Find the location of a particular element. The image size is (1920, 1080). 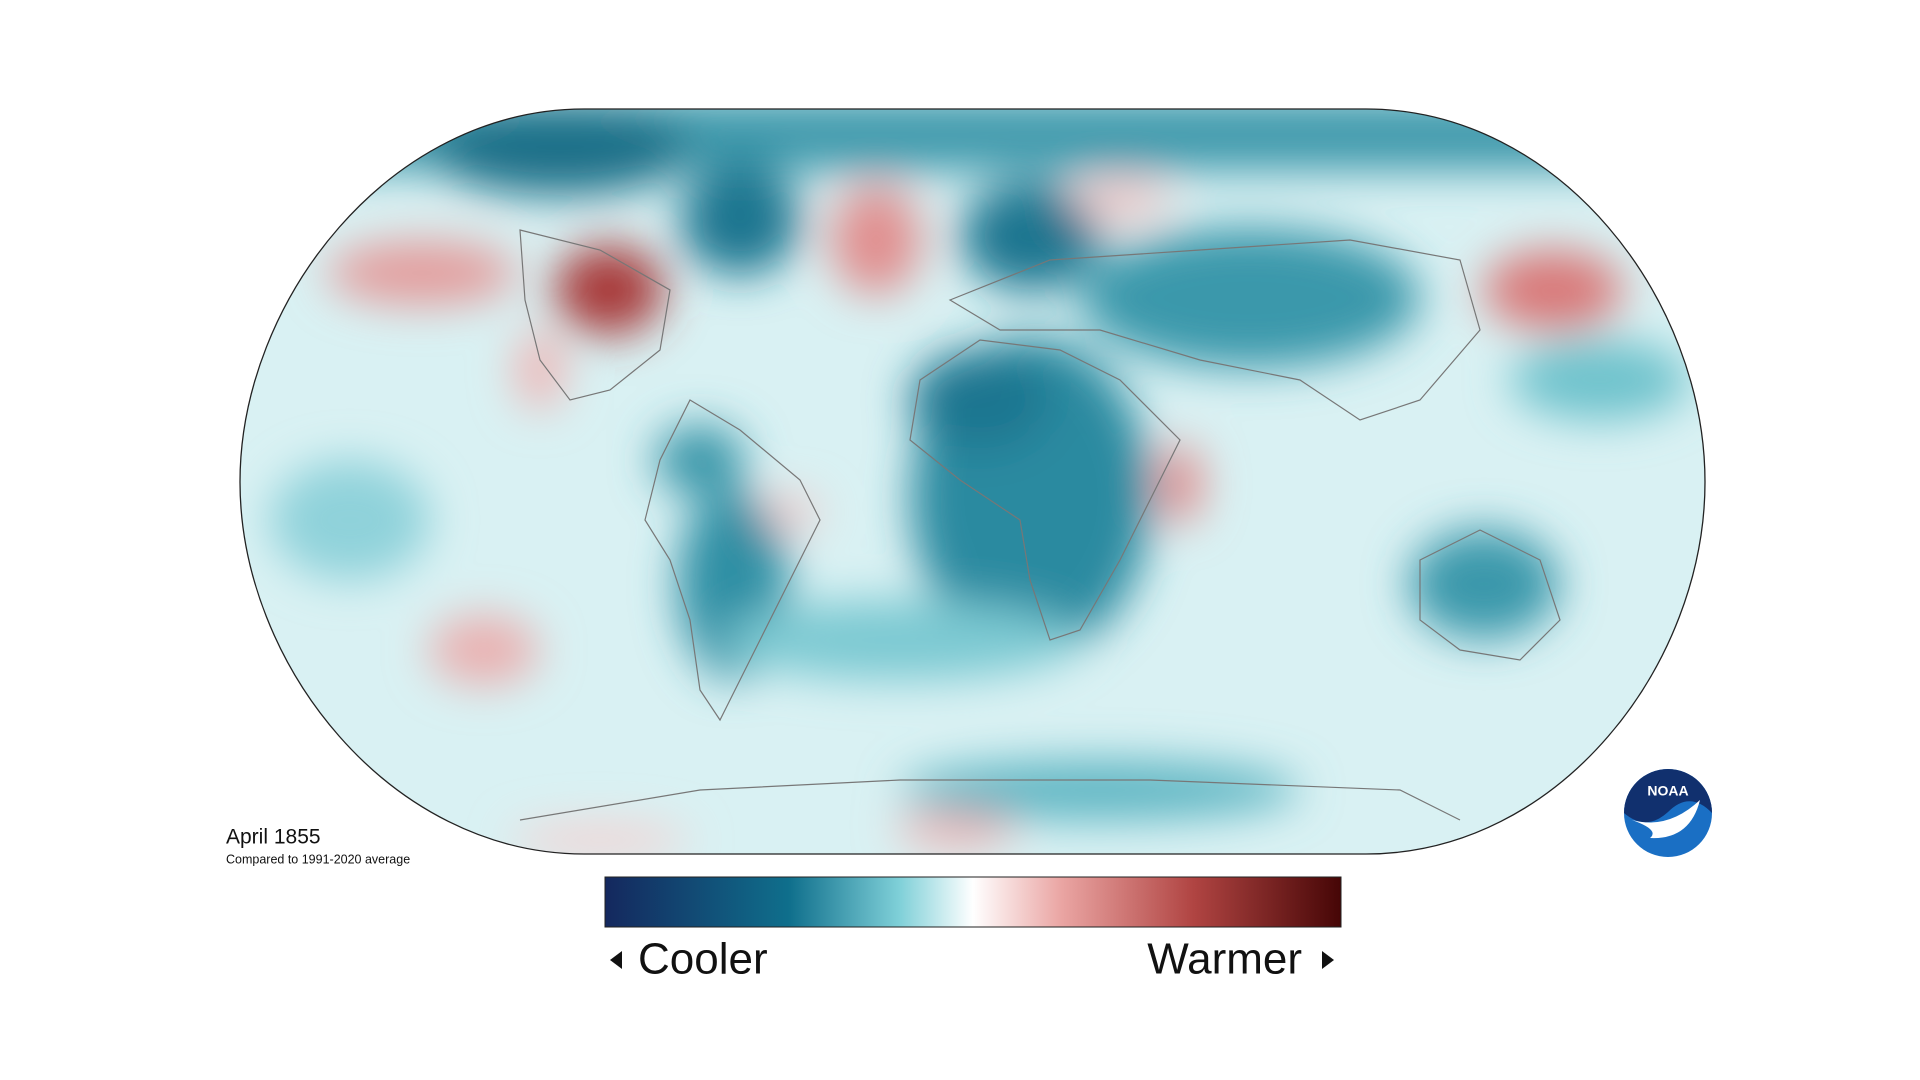

noaa-logo: NOAA is located at coordinates (1668, 813).